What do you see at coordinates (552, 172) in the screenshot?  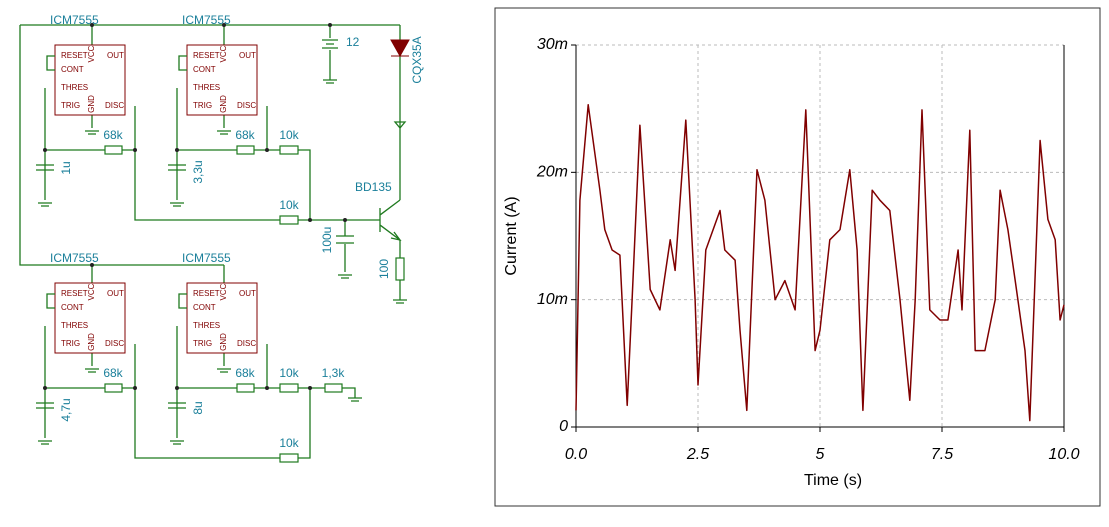 I see `y-tick-label: 20m` at bounding box center [552, 172].